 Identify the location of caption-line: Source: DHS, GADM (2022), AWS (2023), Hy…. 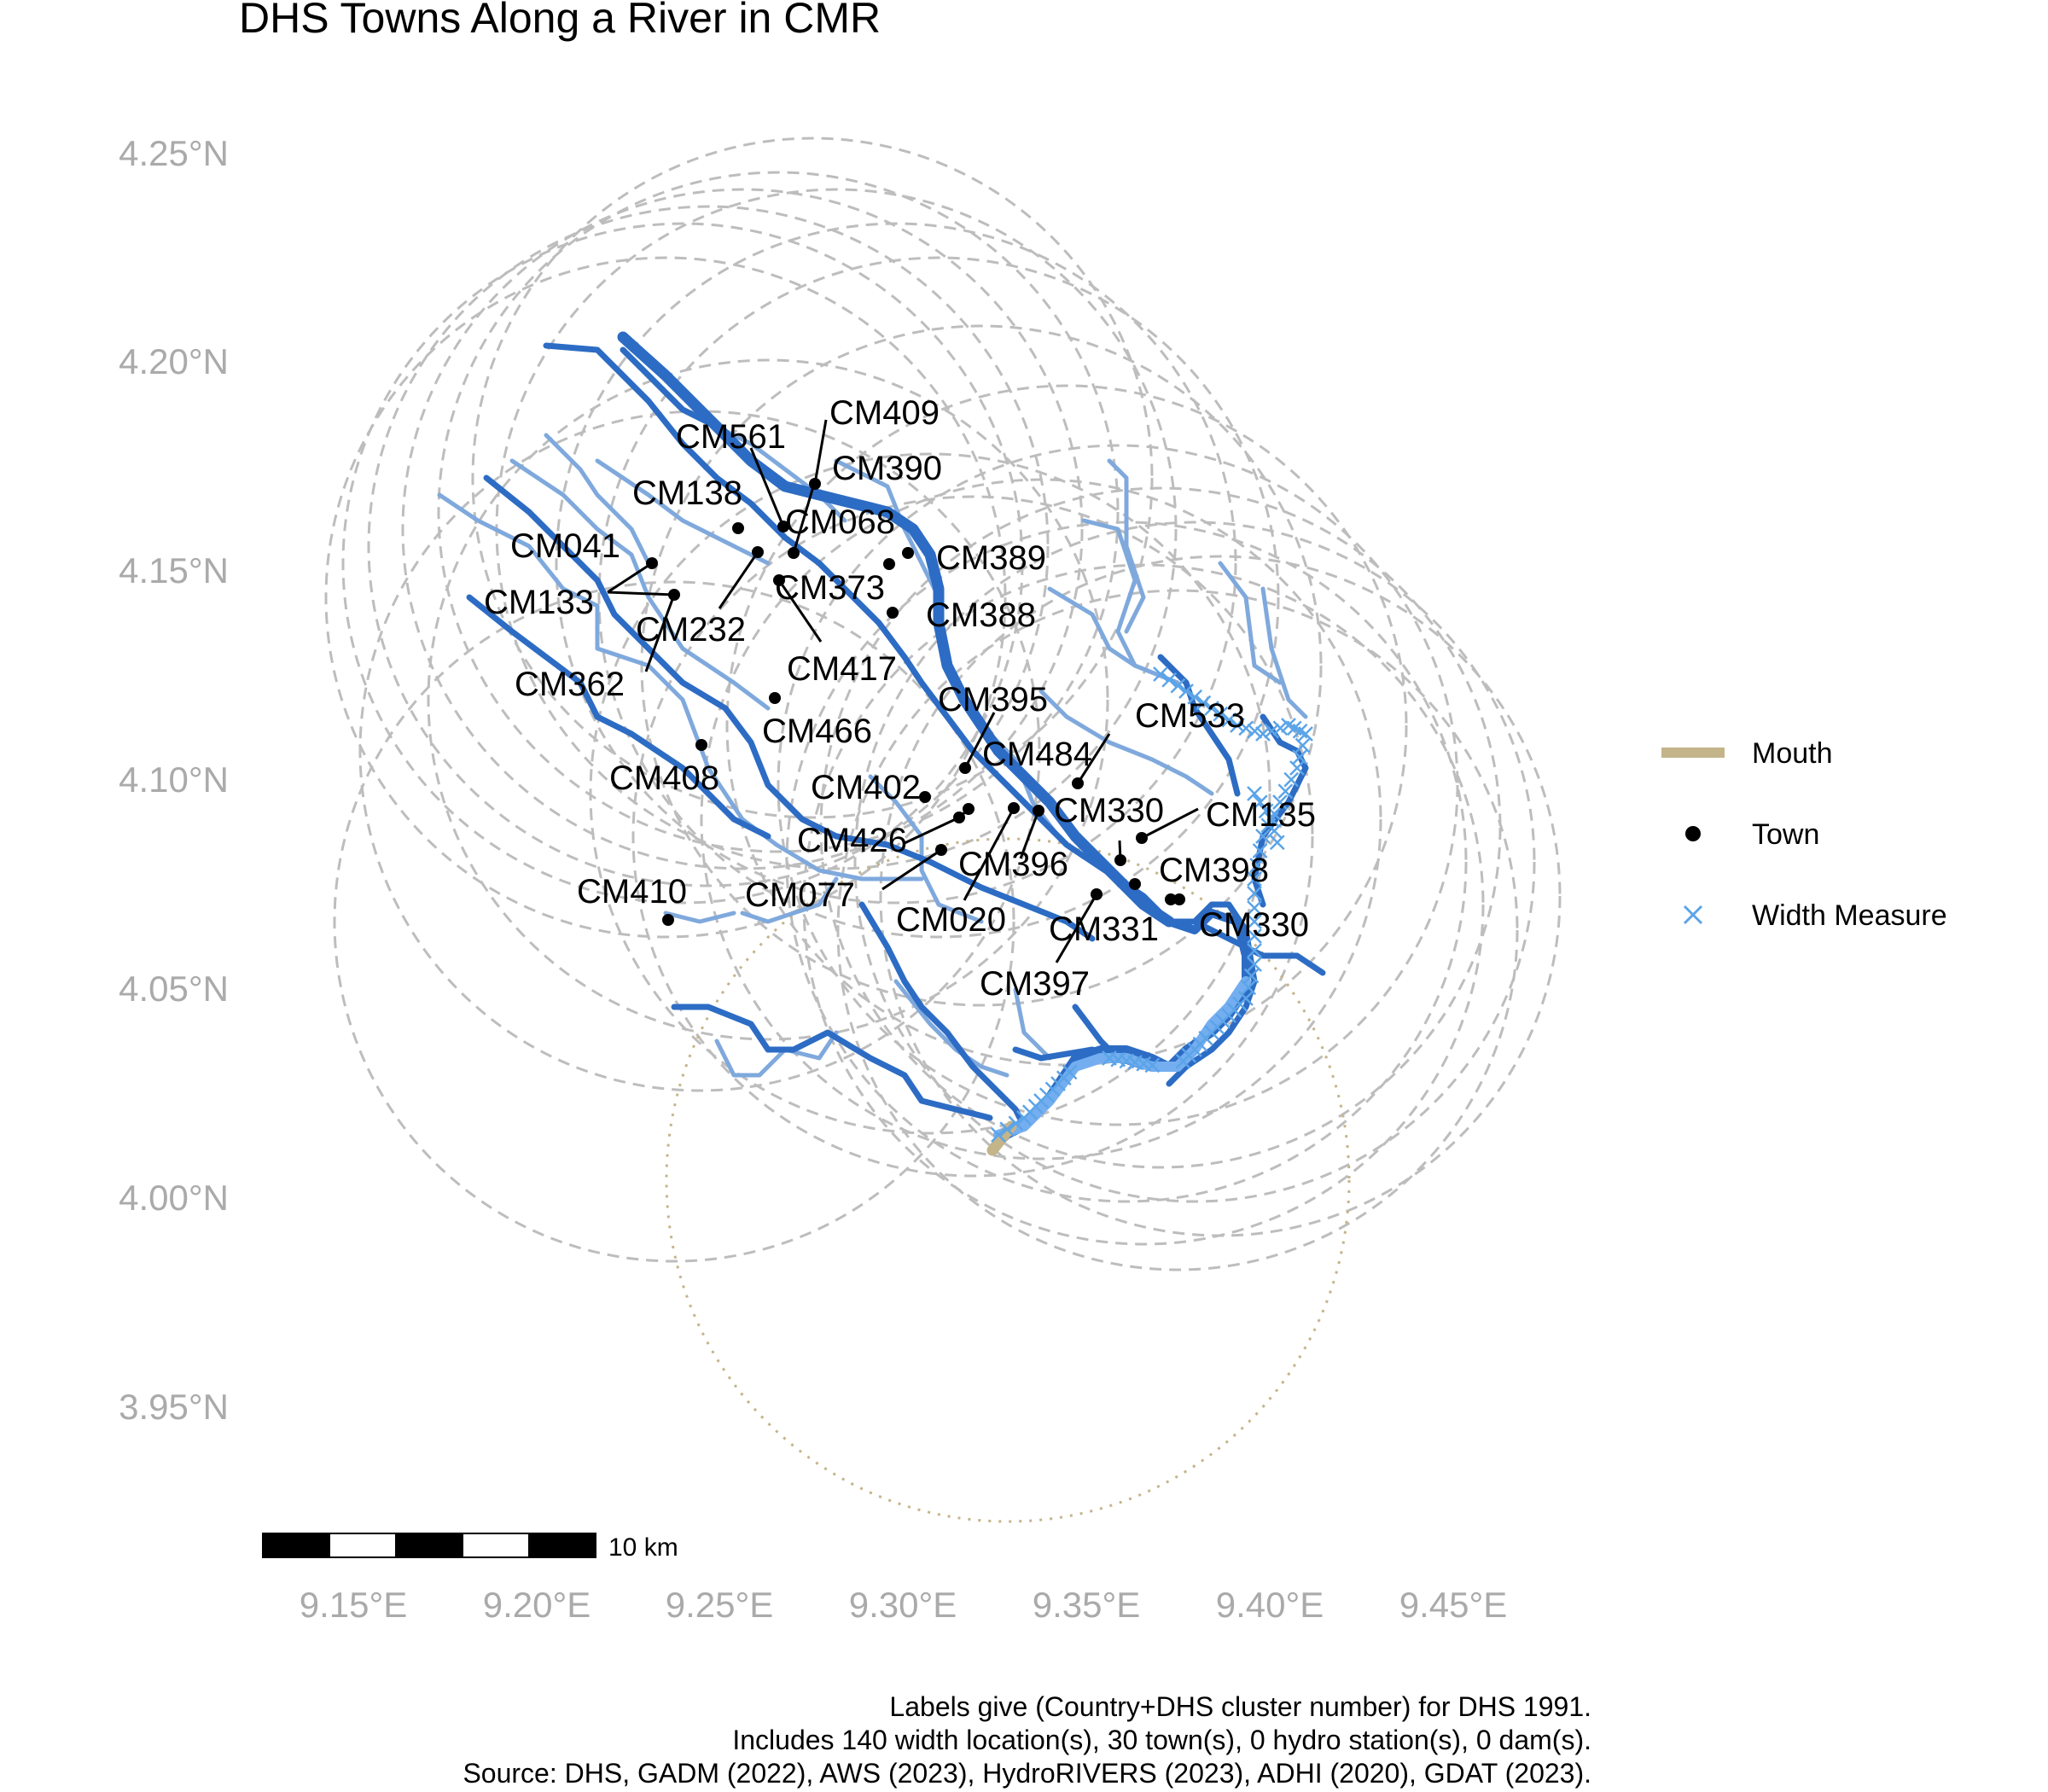
(1027, 1774).